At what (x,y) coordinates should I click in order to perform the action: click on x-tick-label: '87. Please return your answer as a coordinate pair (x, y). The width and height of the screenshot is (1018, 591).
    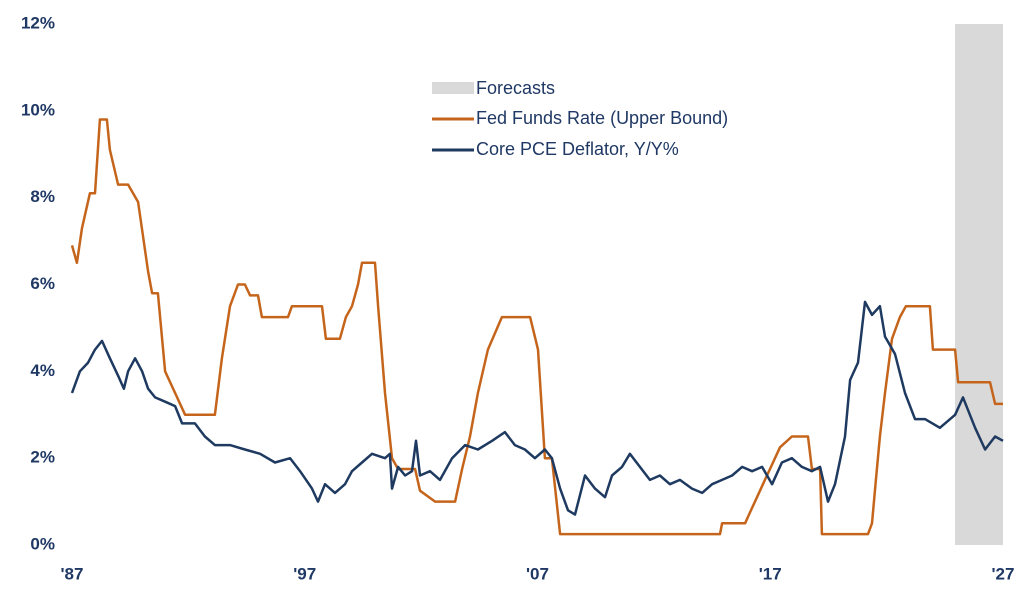
    Looking at the image, I should click on (72, 573).